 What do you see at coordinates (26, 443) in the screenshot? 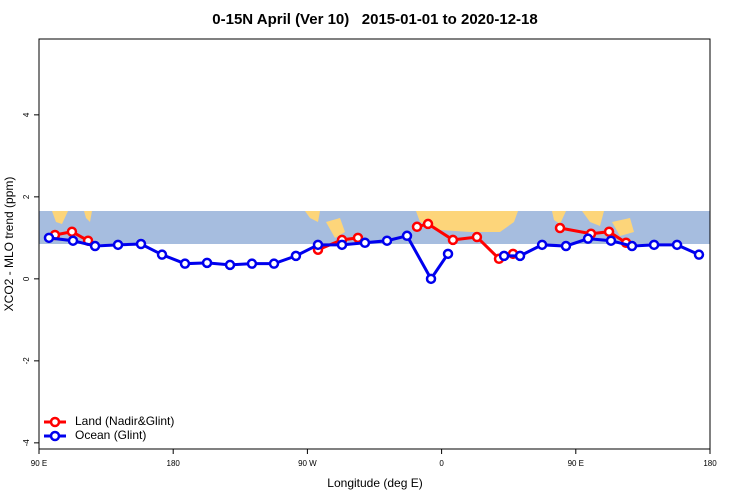
I see `y-tick-label: -4` at bounding box center [26, 443].